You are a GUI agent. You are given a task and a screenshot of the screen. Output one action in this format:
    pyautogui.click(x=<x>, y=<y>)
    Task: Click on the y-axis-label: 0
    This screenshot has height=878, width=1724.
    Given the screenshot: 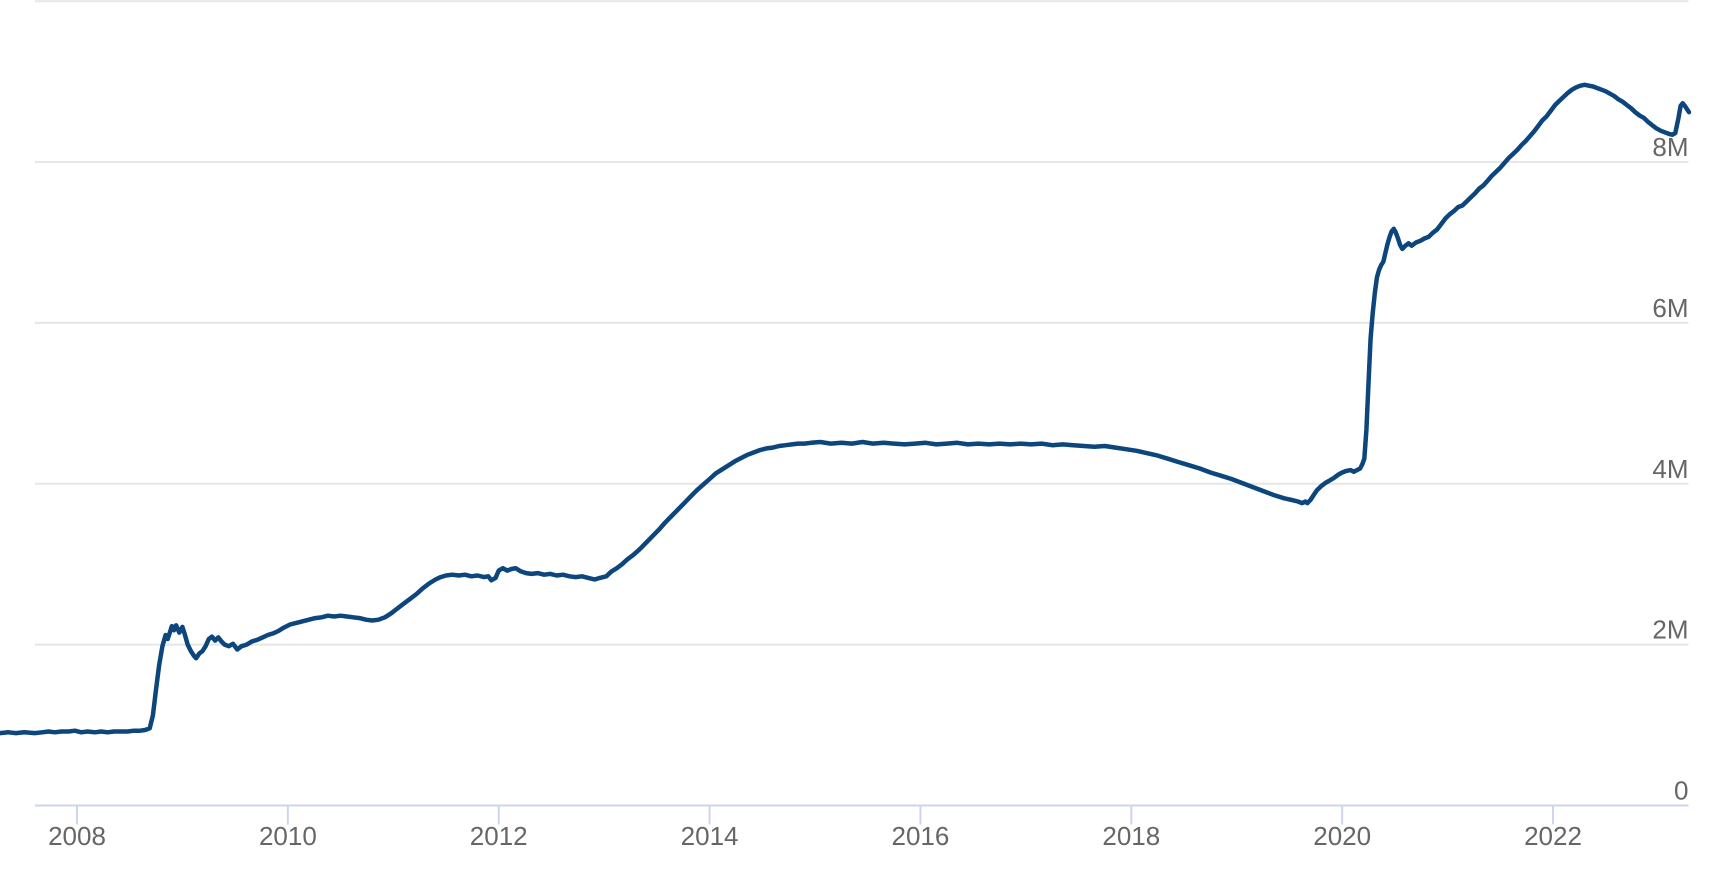 What is the action you would take?
    pyautogui.click(x=1681, y=791)
    